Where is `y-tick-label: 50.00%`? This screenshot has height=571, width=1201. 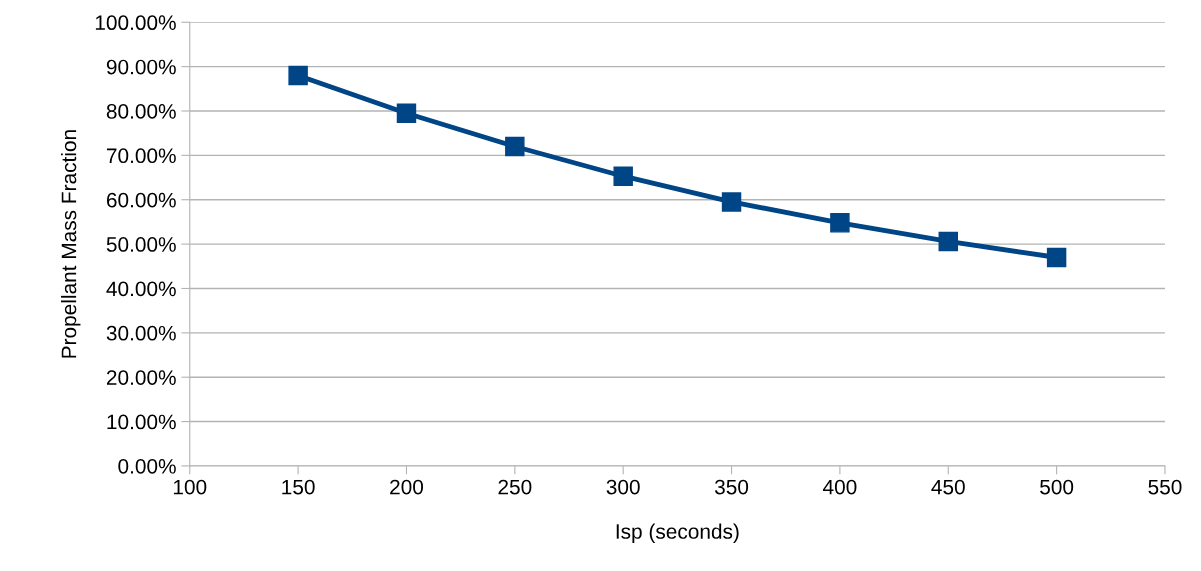
y-tick-label: 50.00% is located at coordinates (141, 244).